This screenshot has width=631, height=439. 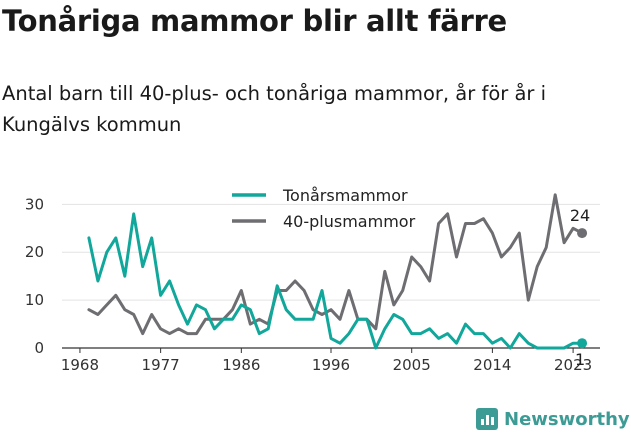 I want to click on legend-label: Tonårsmammor, so click(x=345, y=195).